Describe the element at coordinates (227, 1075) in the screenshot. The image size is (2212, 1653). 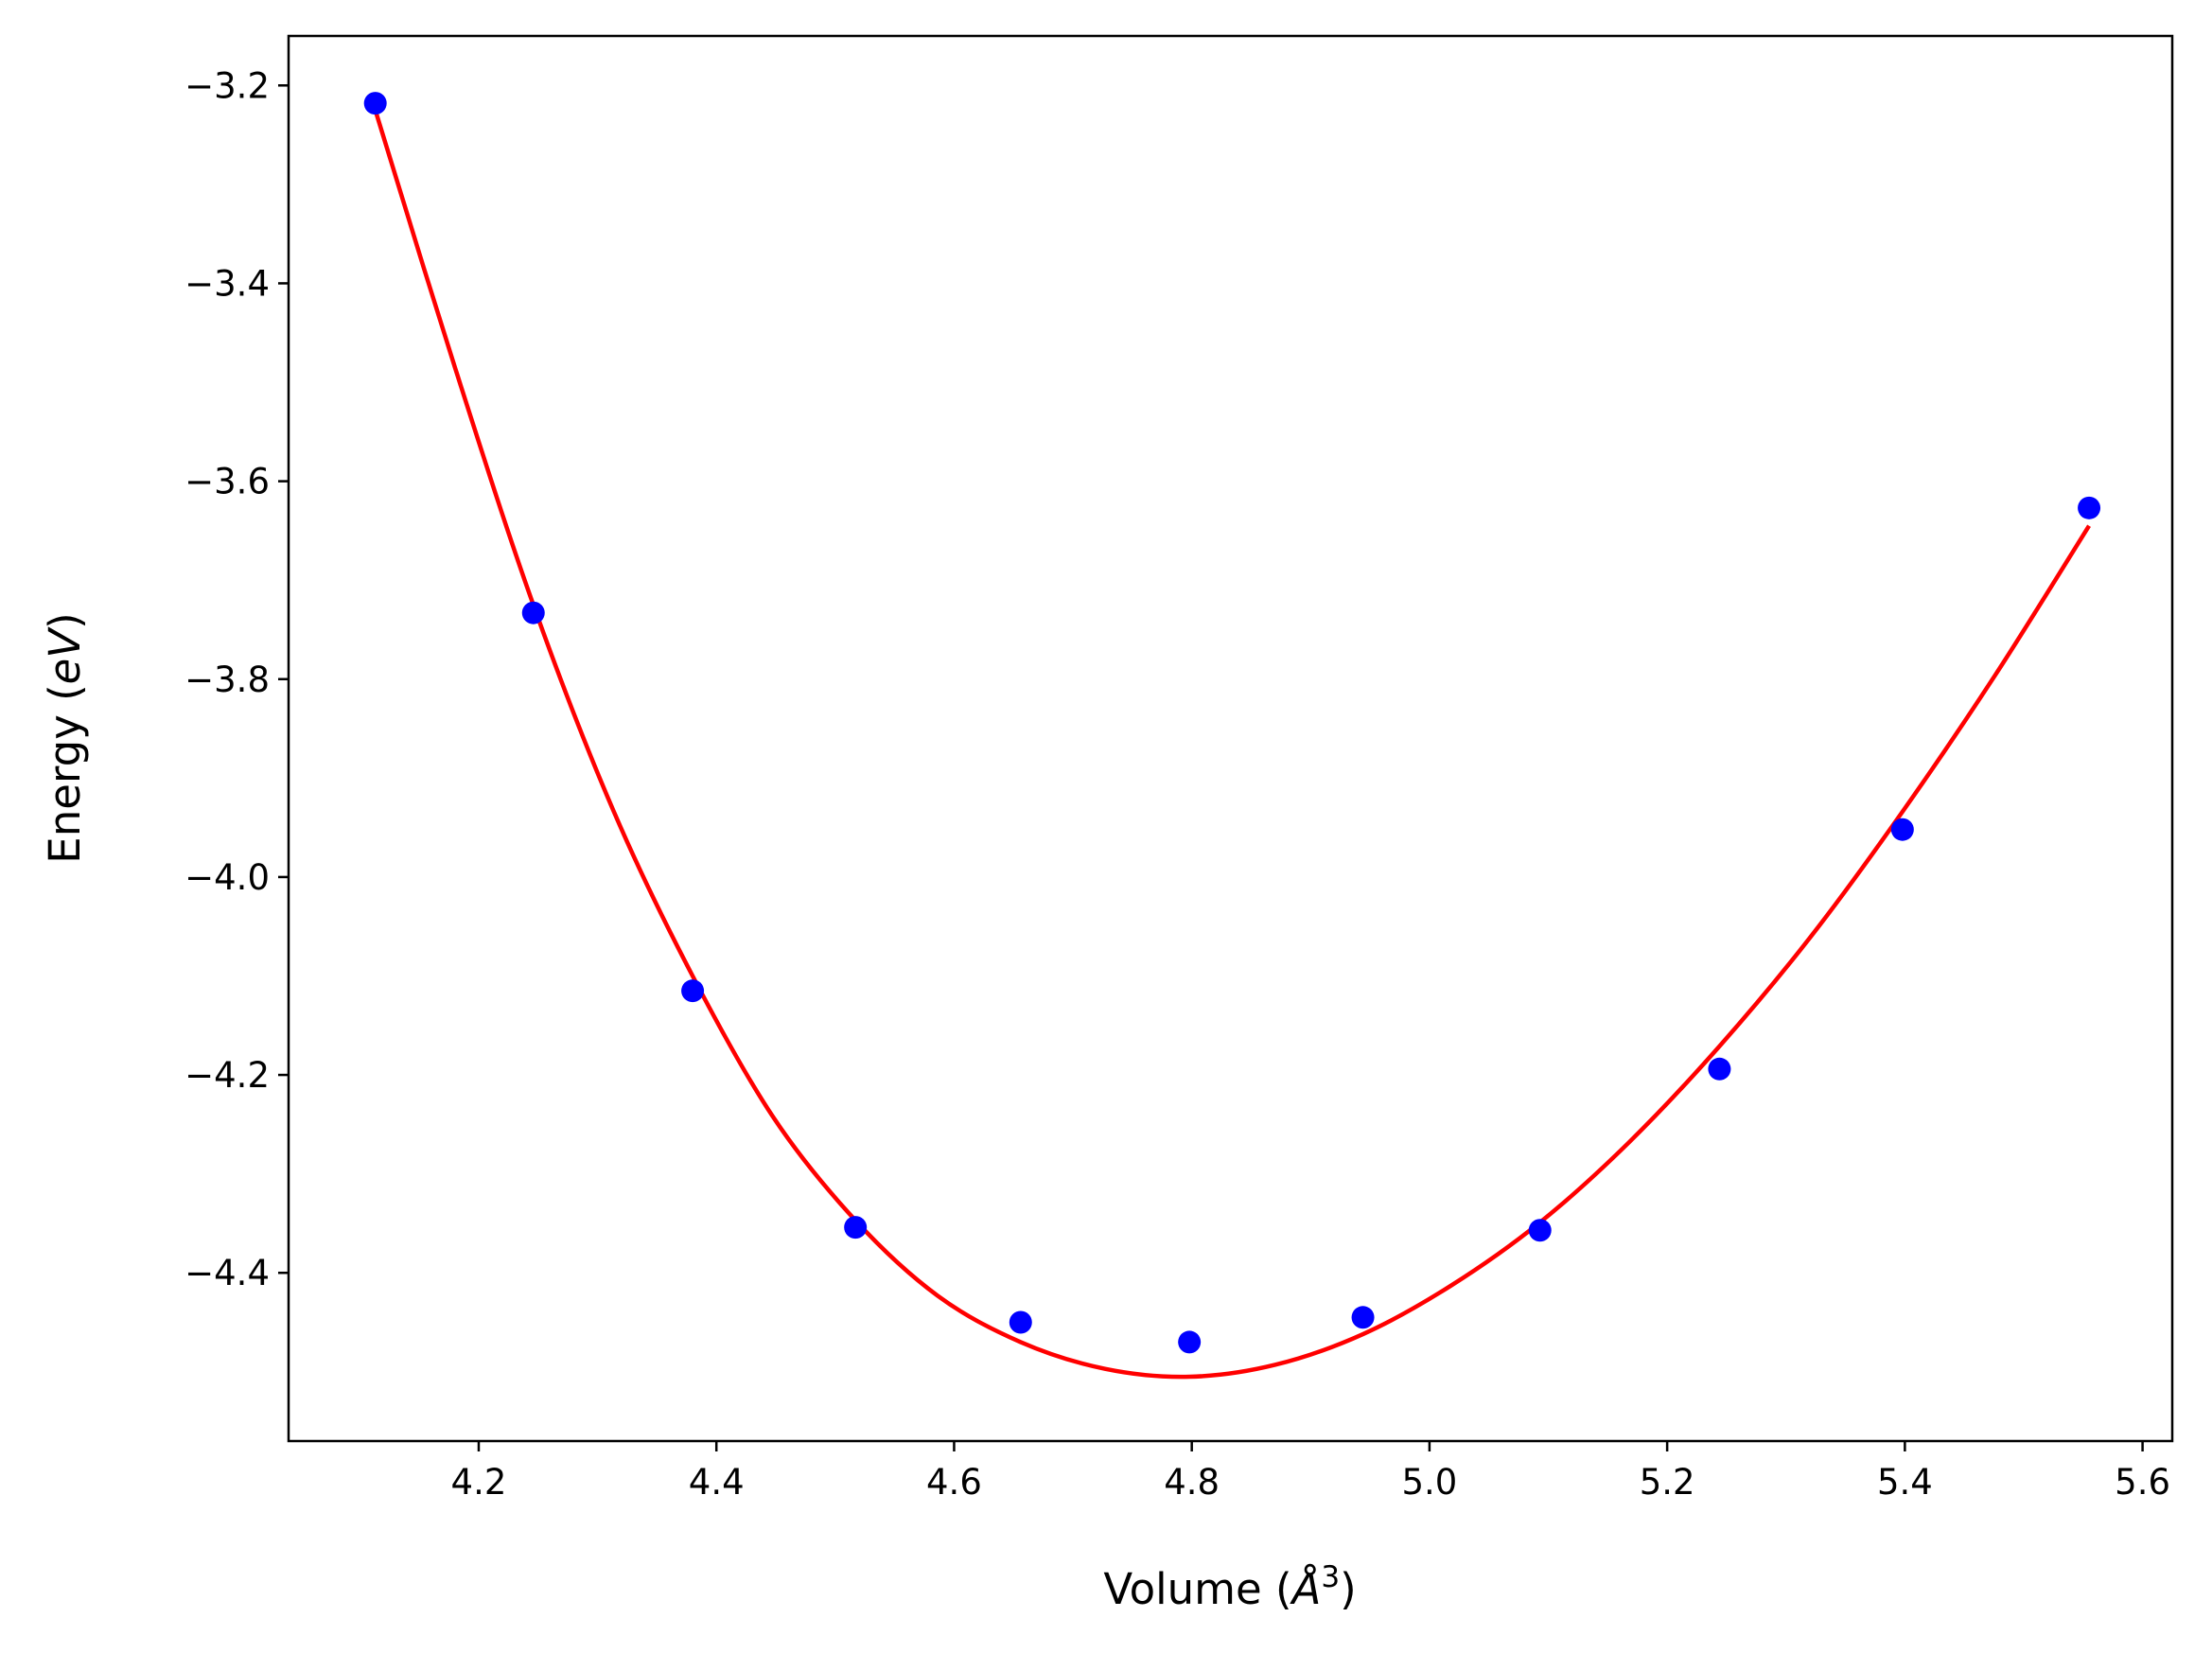
I see `y-tick-label: −4.2` at that location.